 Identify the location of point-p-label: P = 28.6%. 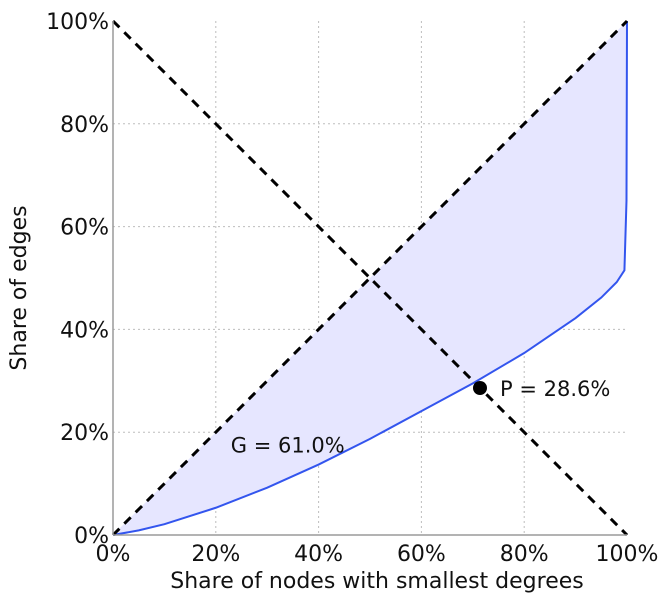
(555, 389).